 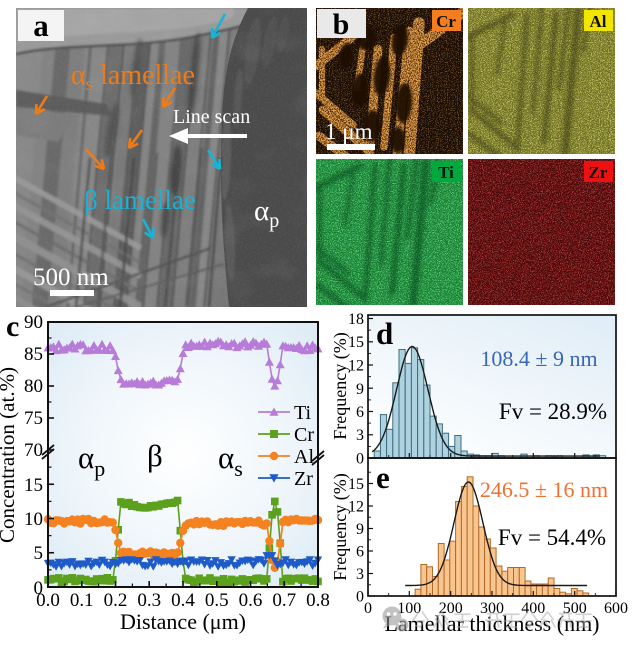 What do you see at coordinates (71, 277) in the screenshot?
I see `svg-text: 500 nm` at bounding box center [71, 277].